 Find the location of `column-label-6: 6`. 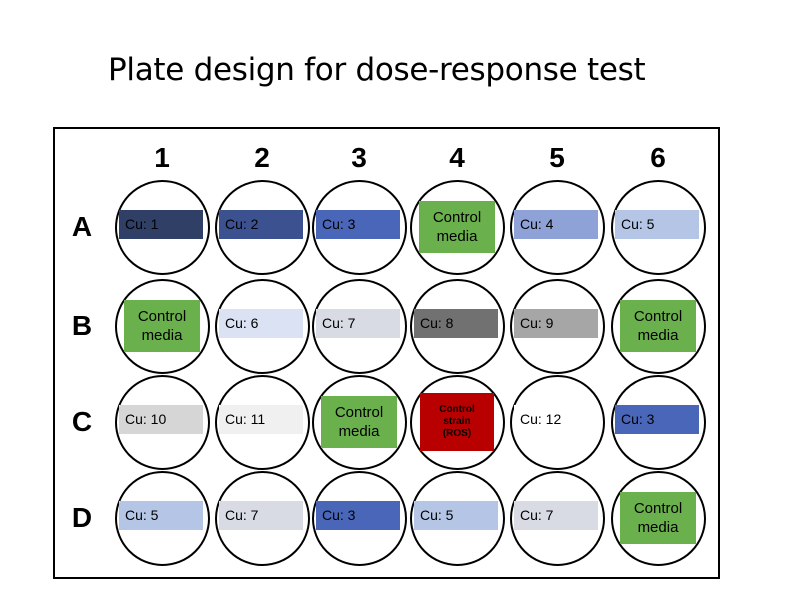

column-label-6: 6 is located at coordinates (658, 157).